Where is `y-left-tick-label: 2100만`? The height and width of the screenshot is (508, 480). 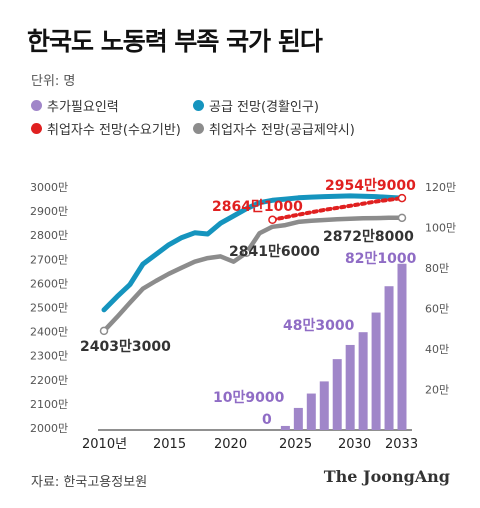 y-left-tick-label: 2100만 is located at coordinates (49, 404).